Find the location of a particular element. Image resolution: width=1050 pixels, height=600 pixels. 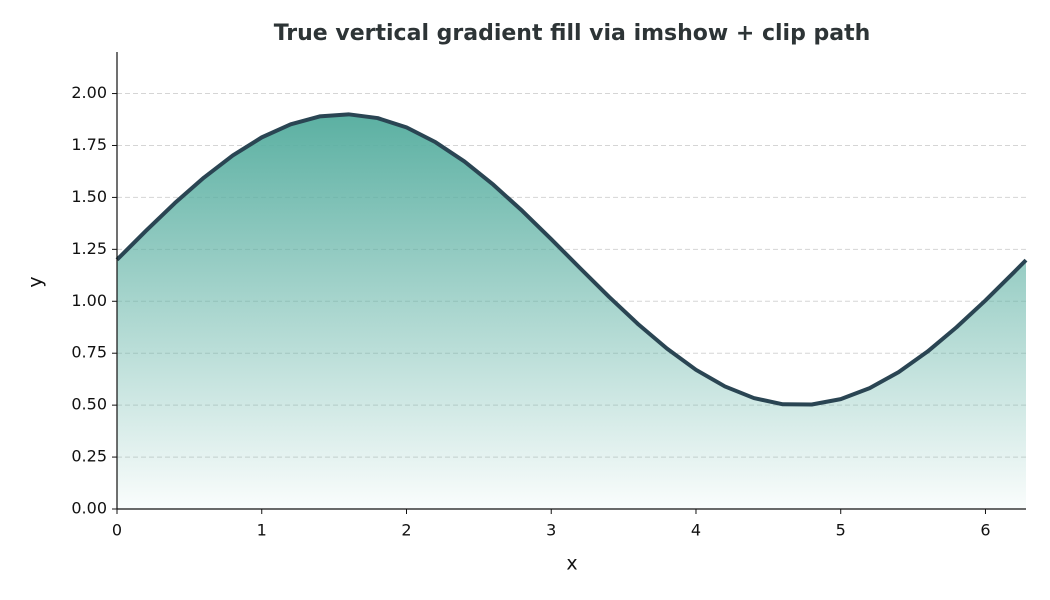

y-tick-label: 1.25 is located at coordinates (89, 248).